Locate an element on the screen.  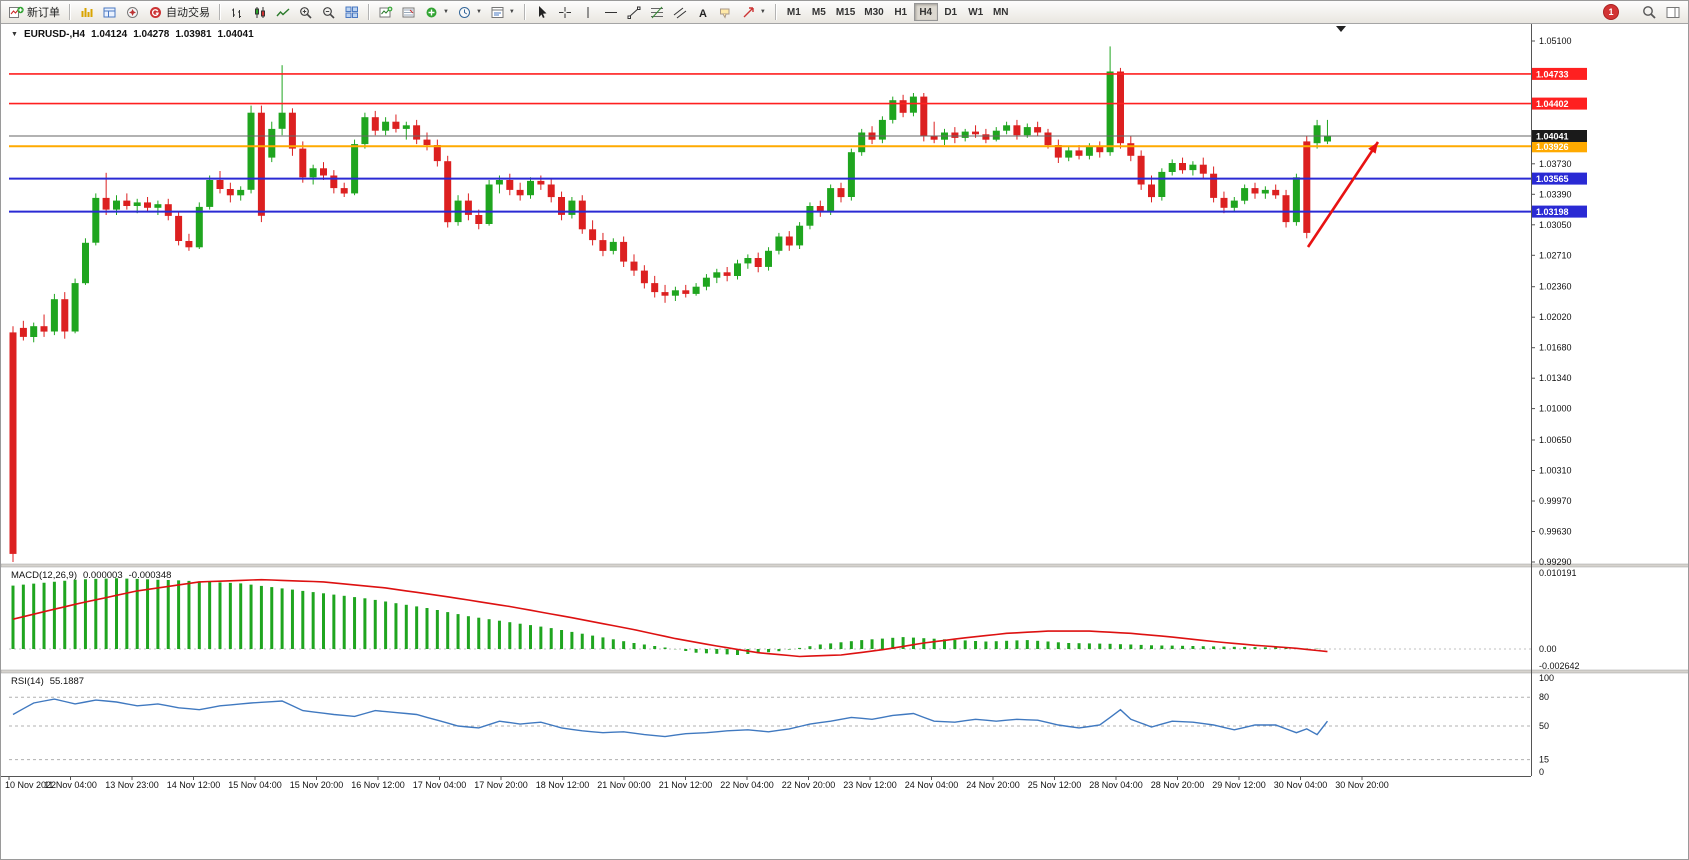
vertical-line-button is located at coordinates (588, 12).